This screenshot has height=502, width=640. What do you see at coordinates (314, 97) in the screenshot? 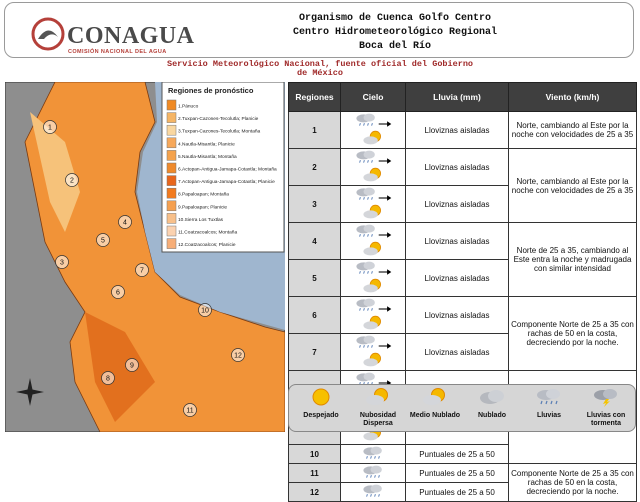
I see `column-header: Regiones` at bounding box center [314, 97].